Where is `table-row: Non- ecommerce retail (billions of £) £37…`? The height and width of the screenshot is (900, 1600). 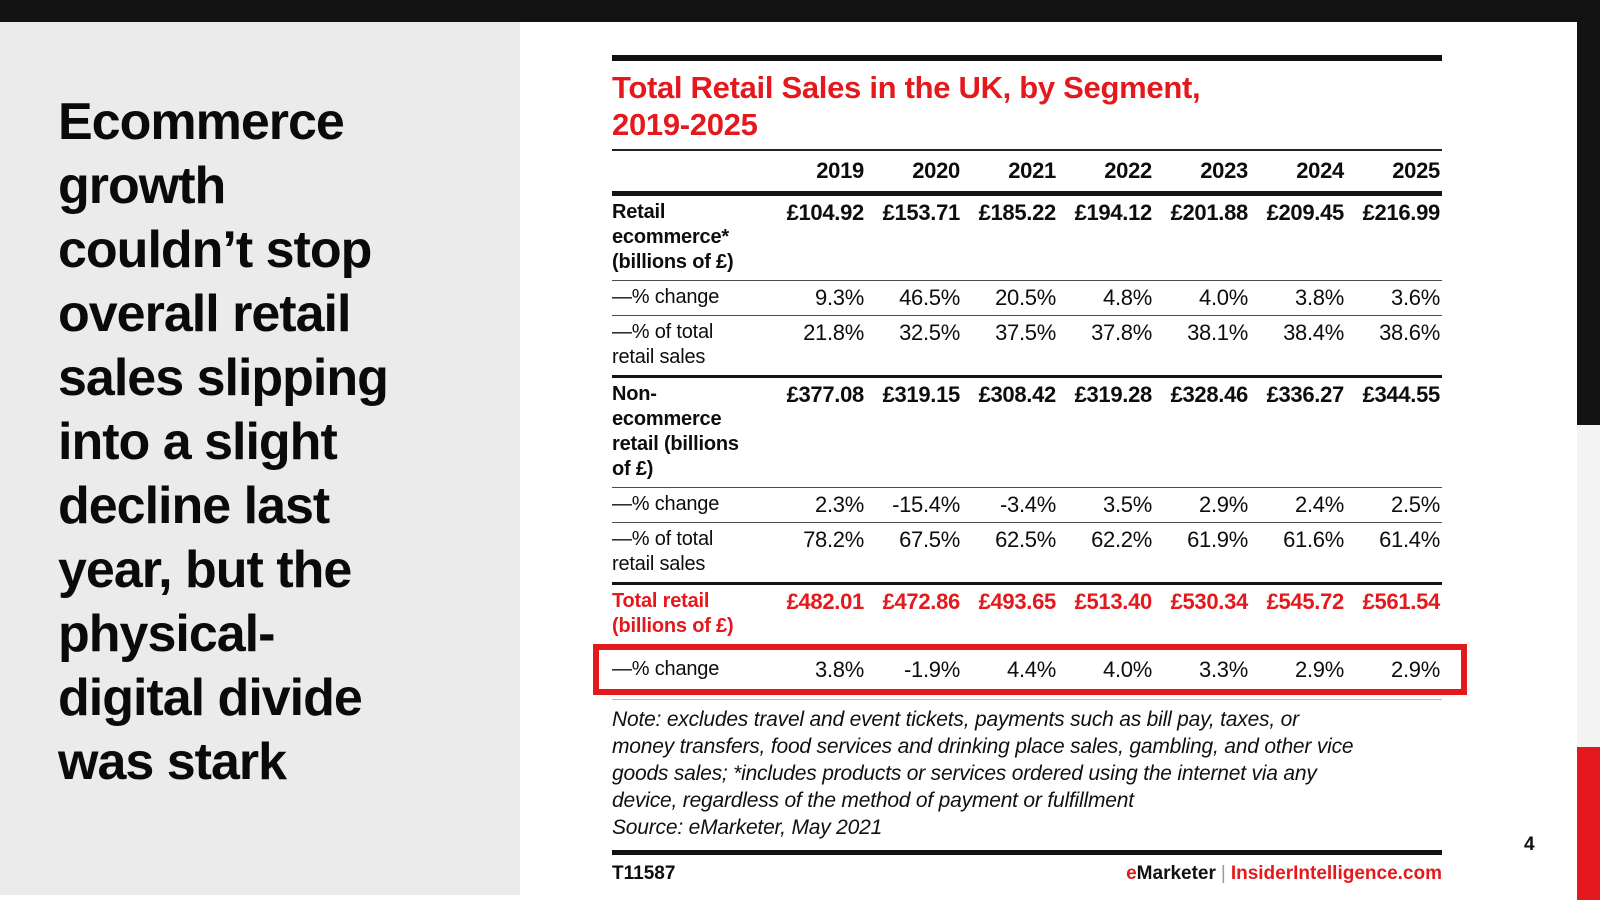
table-row: Non- ecommerce retail (billions of £) £37… is located at coordinates (1027, 431).